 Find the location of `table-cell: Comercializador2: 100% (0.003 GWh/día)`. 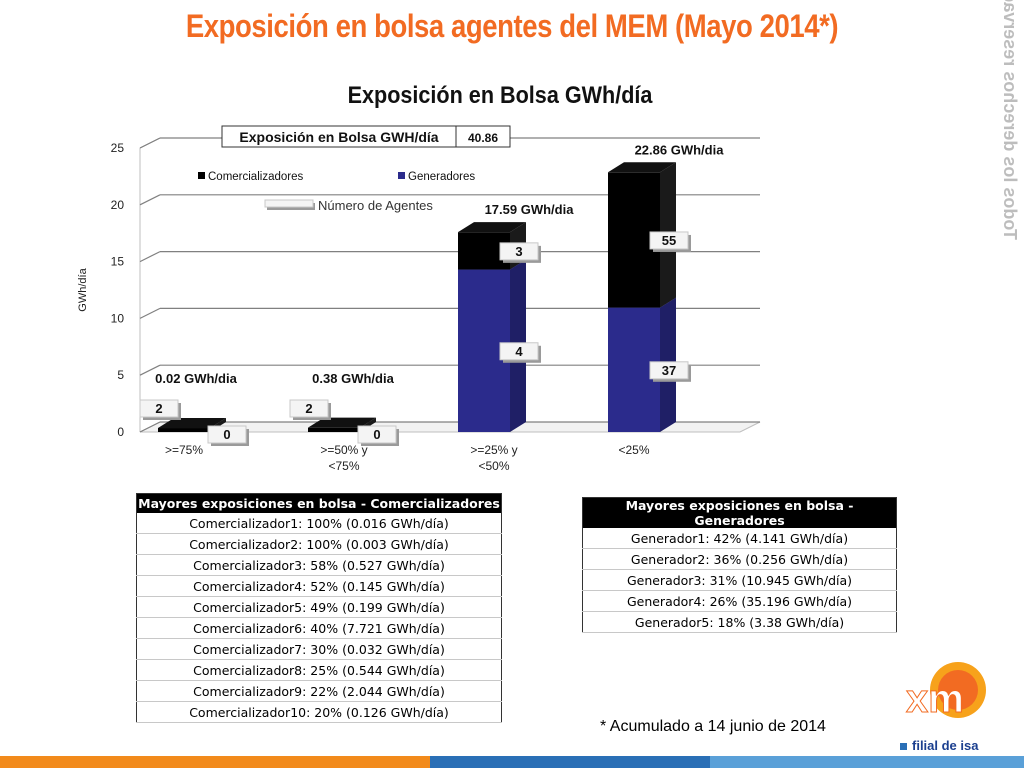

table-cell: Comercializador2: 100% (0.003 GWh/día) is located at coordinates (319, 544).